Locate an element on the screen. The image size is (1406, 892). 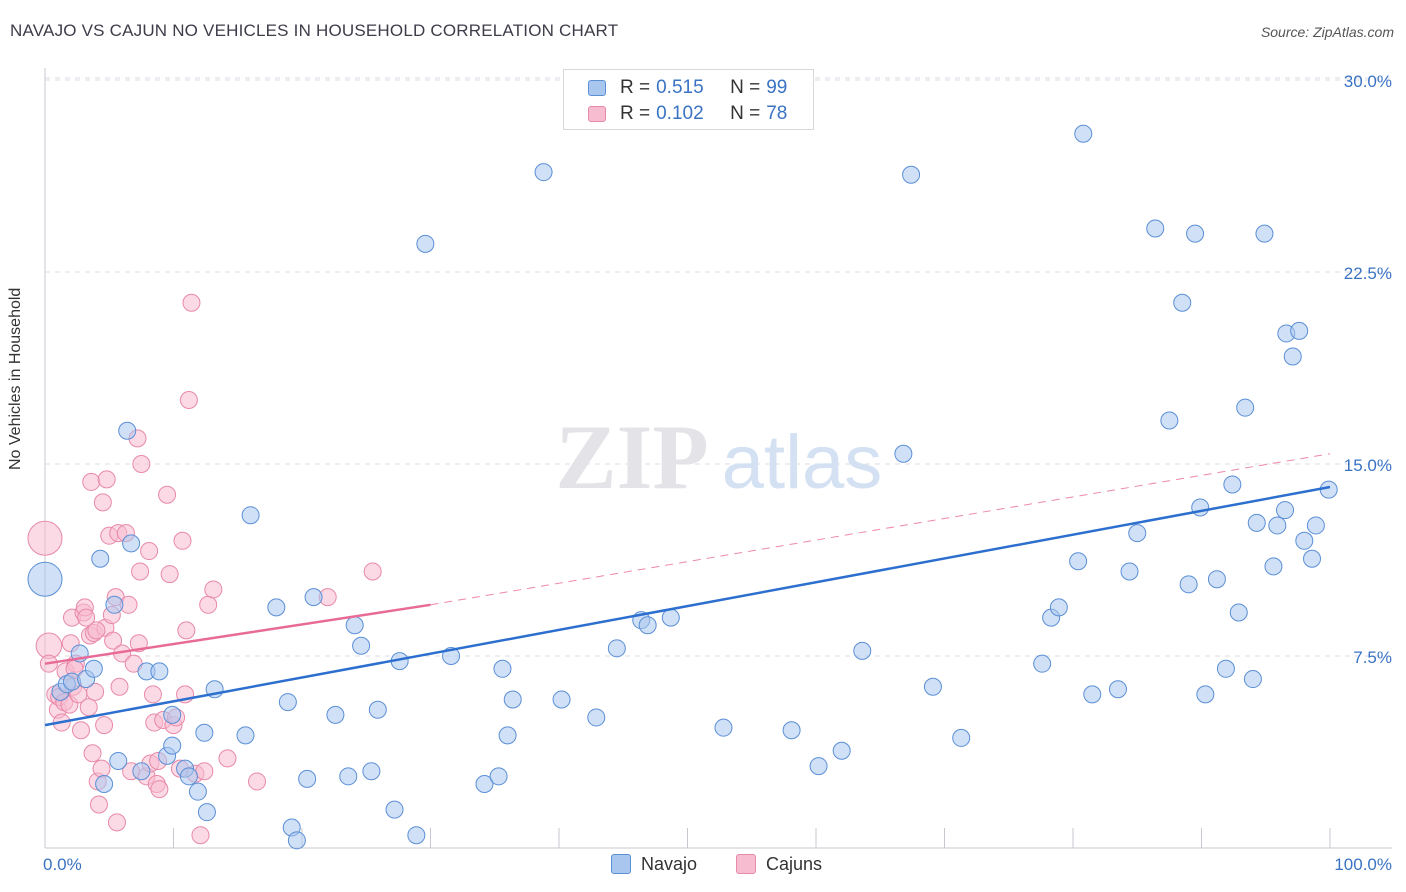
legend-item-cajuns: Cajuns is located at coordinates (779, 864).